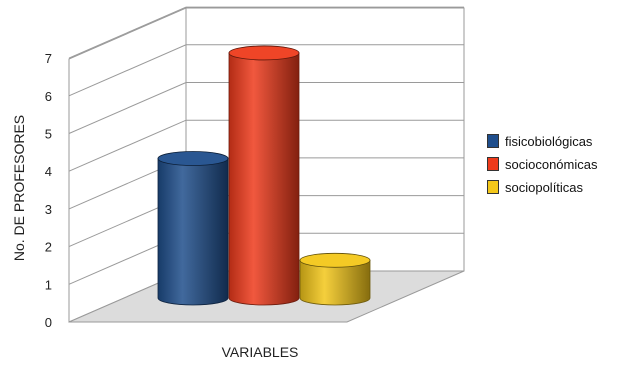 This screenshot has height=365, width=625. I want to click on y-tick-label: 7, so click(48, 58).